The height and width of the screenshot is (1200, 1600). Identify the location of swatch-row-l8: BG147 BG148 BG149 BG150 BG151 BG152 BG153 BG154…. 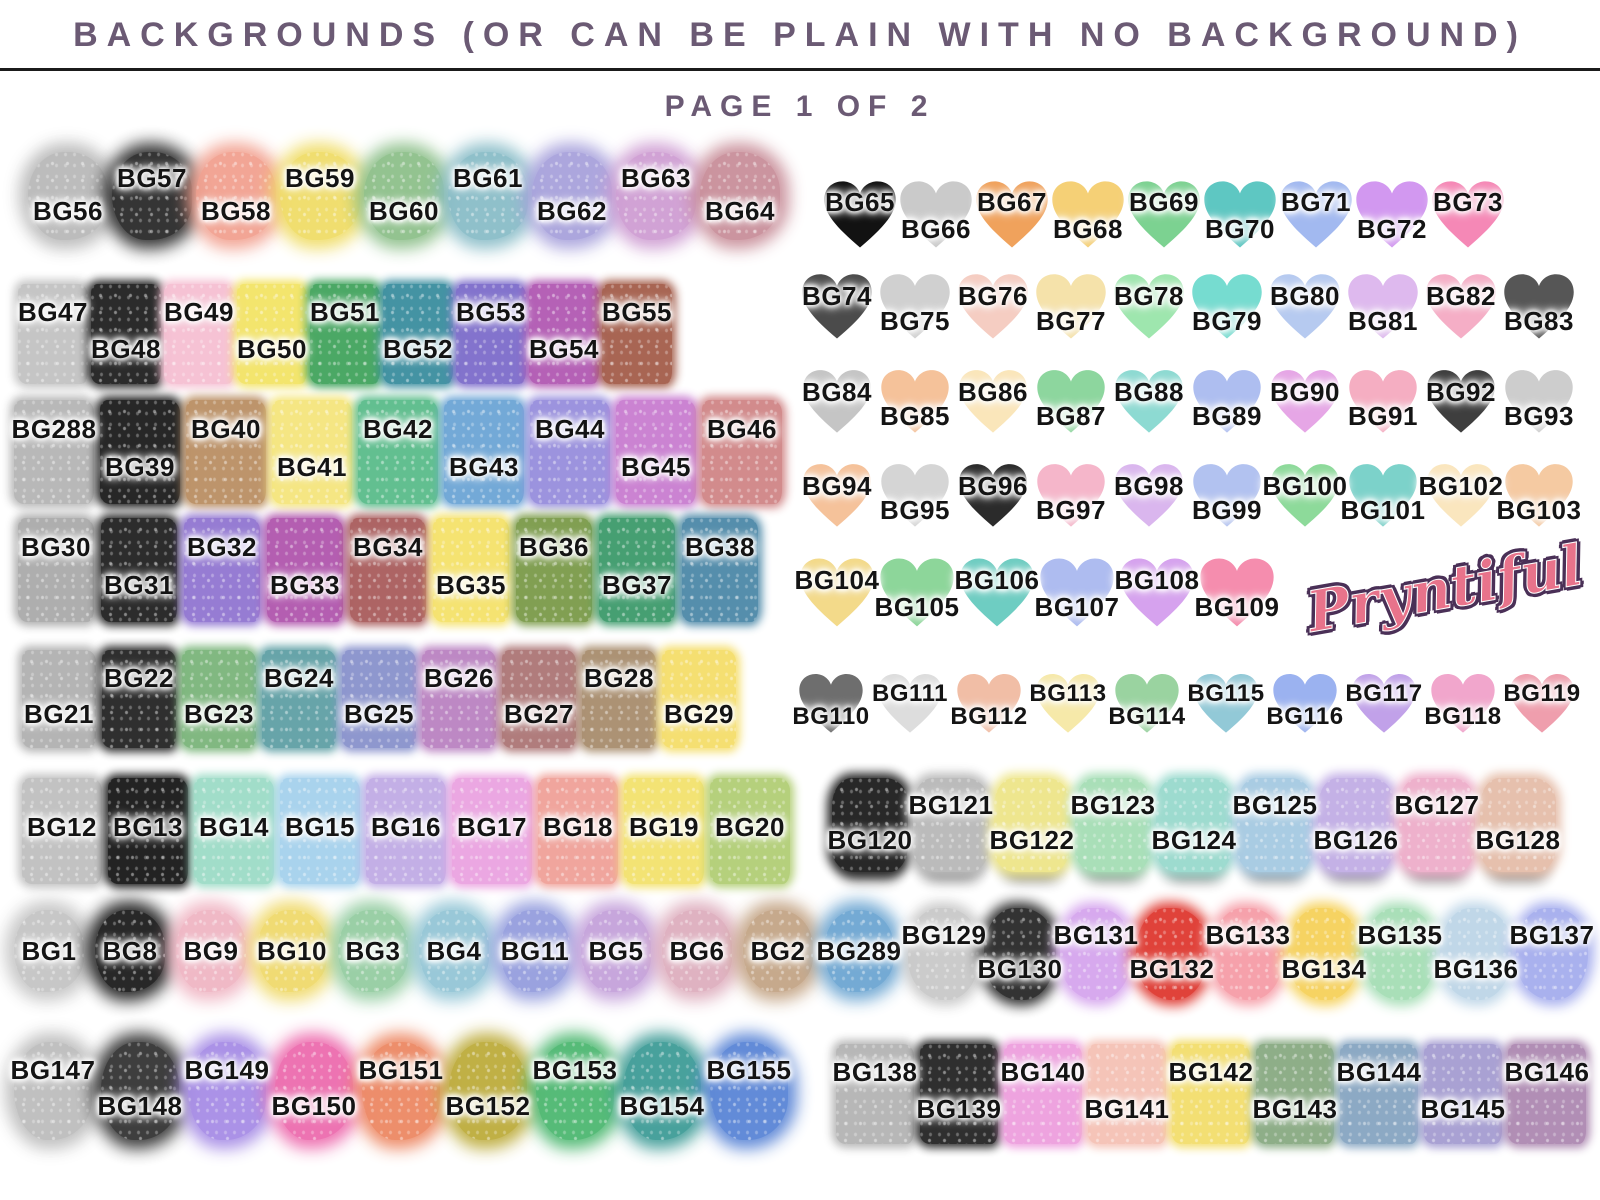
(401, 1091).